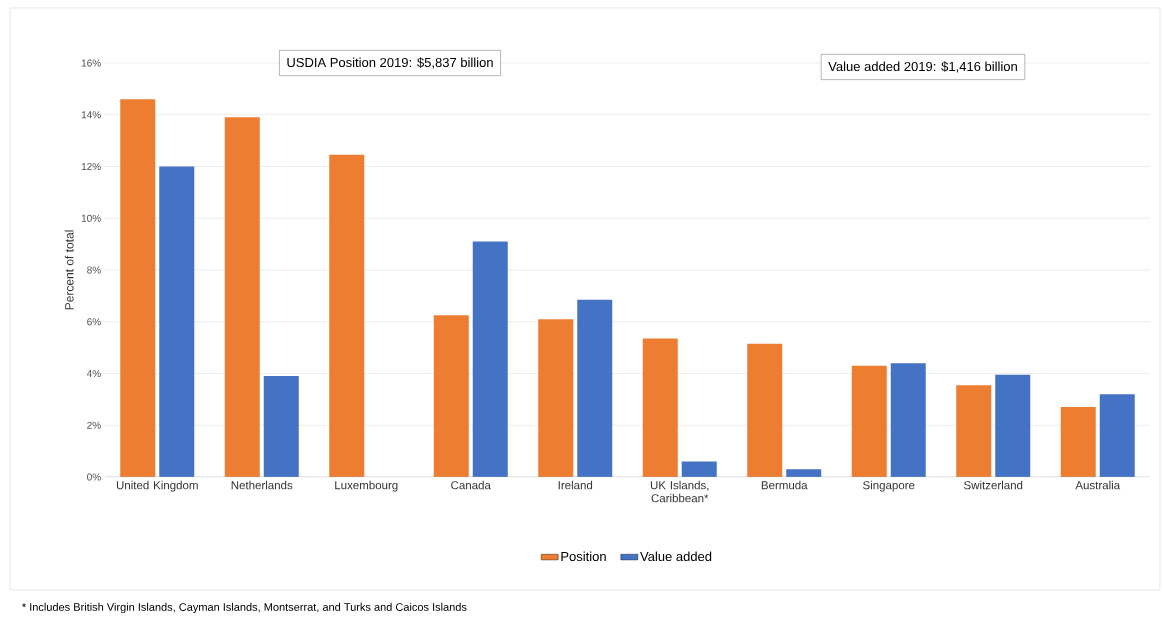 The height and width of the screenshot is (625, 1163). I want to click on y-tick-label: 16%, so click(91, 63).